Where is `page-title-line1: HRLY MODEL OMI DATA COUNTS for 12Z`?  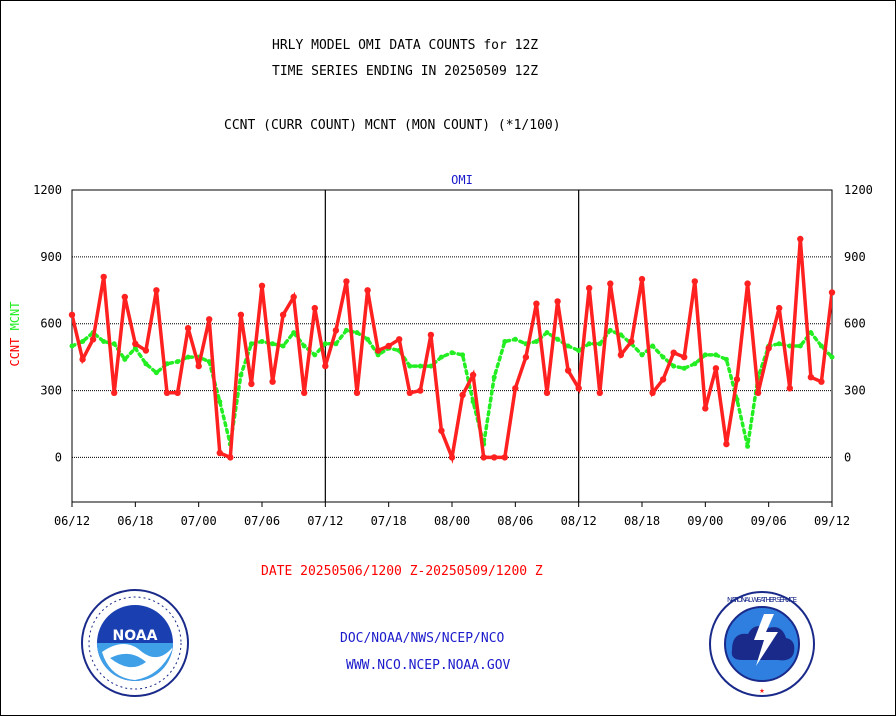 page-title-line1: HRLY MODEL OMI DATA COUNTS for 12Z is located at coordinates (405, 45).